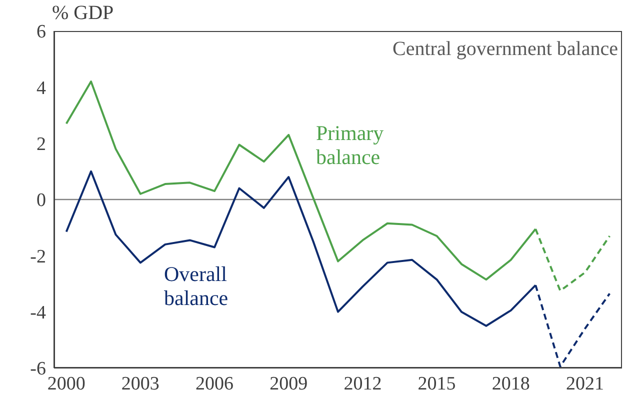 This screenshot has width=640, height=411. I want to click on y-tick-label: 2, so click(41, 145).